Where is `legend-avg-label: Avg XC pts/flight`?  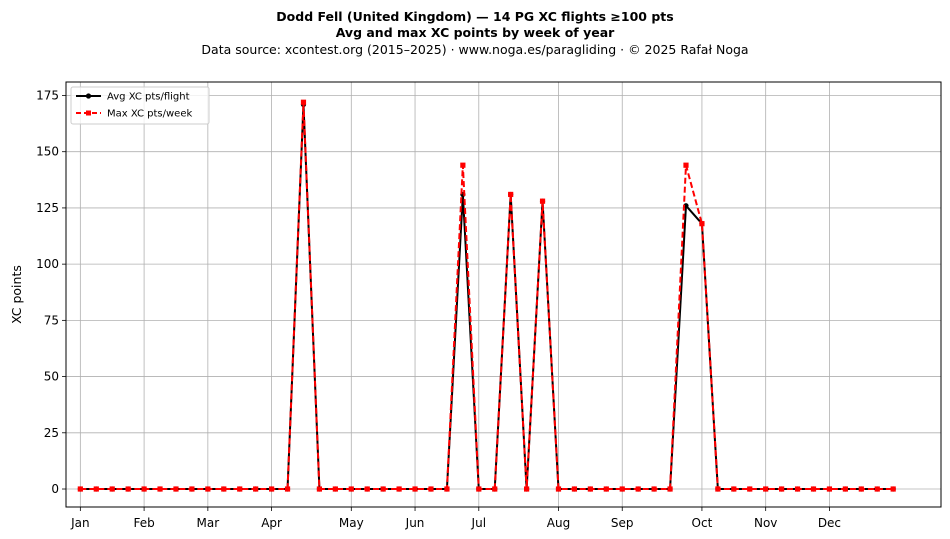
legend-avg-label: Avg XC pts/flight is located at coordinates (148, 97).